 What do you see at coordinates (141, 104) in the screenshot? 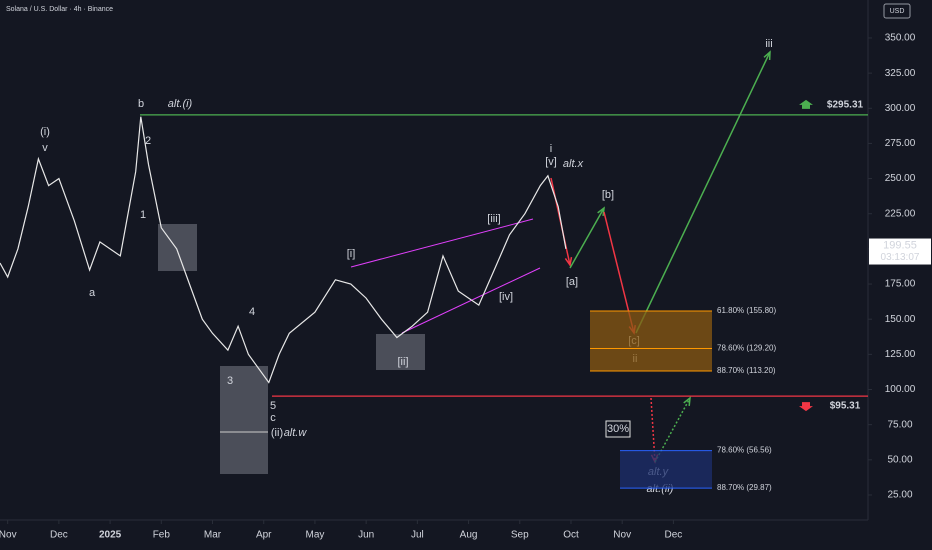
I see `wave-label: b` at bounding box center [141, 104].